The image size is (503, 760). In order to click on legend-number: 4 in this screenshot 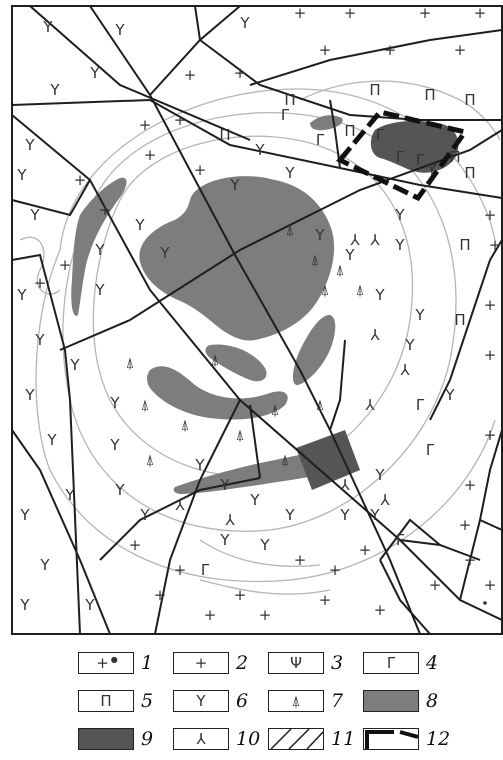, I will do `click(432, 663)`.